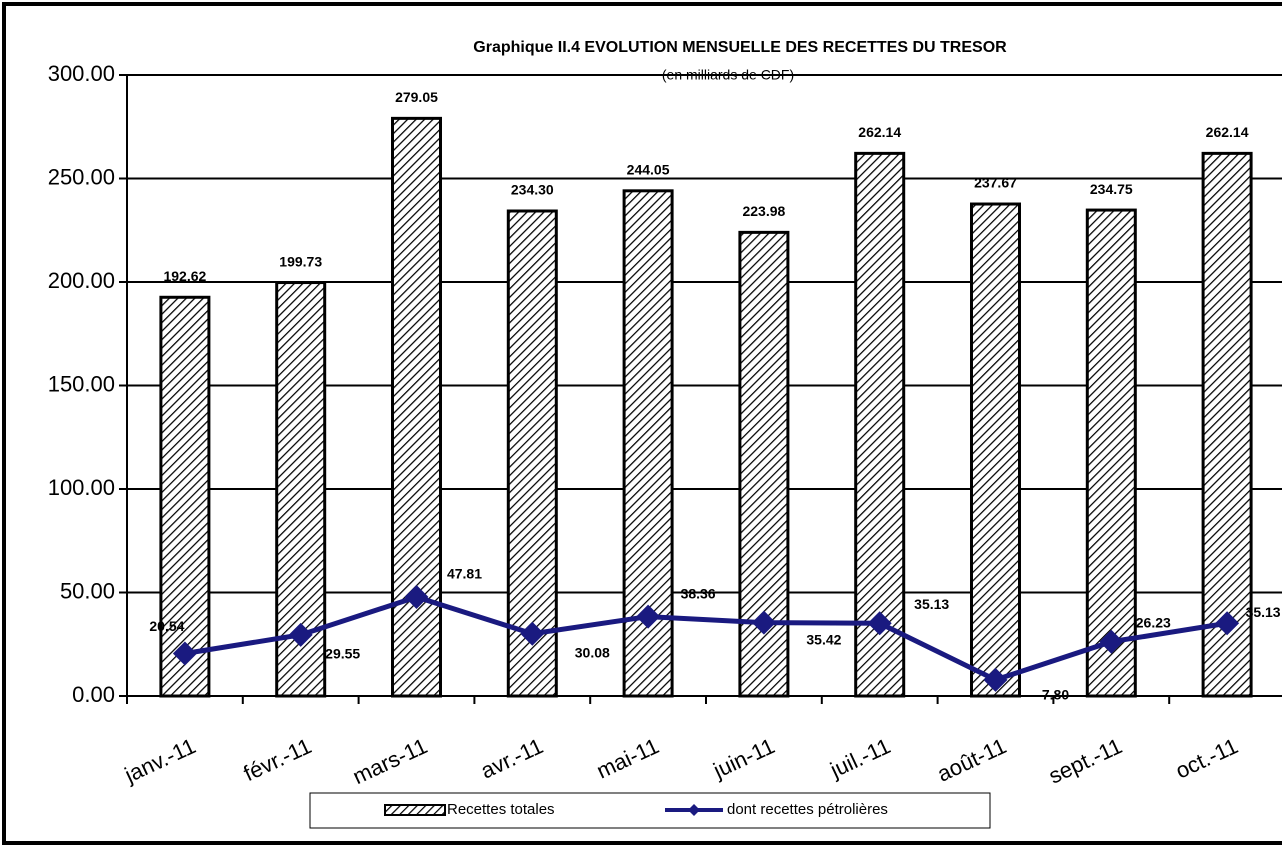 The width and height of the screenshot is (1282, 847). What do you see at coordinates (342, 654) in the screenshot?
I see `data-label: 29.55` at bounding box center [342, 654].